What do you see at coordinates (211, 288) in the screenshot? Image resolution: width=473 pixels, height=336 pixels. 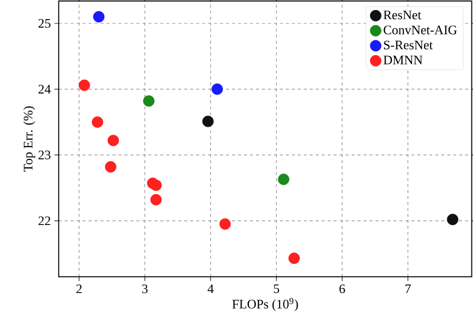 I see `x-tick-label: 4` at bounding box center [211, 288].